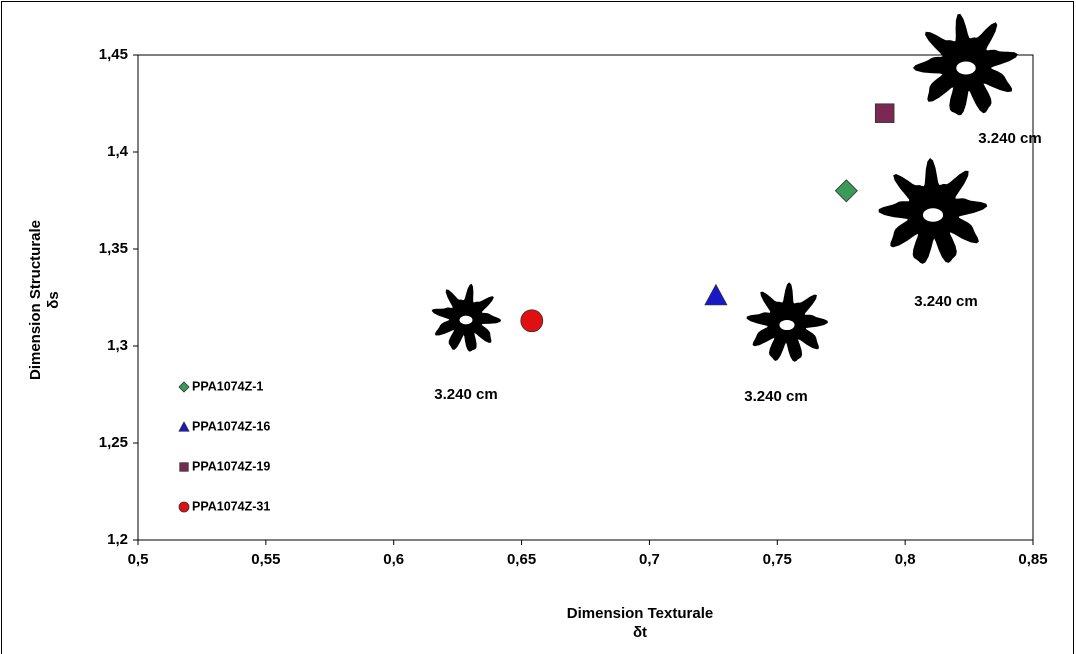 The image size is (1076, 654). Describe the element at coordinates (640, 613) in the screenshot. I see `x-axis-label: Dimension Texturale` at that location.